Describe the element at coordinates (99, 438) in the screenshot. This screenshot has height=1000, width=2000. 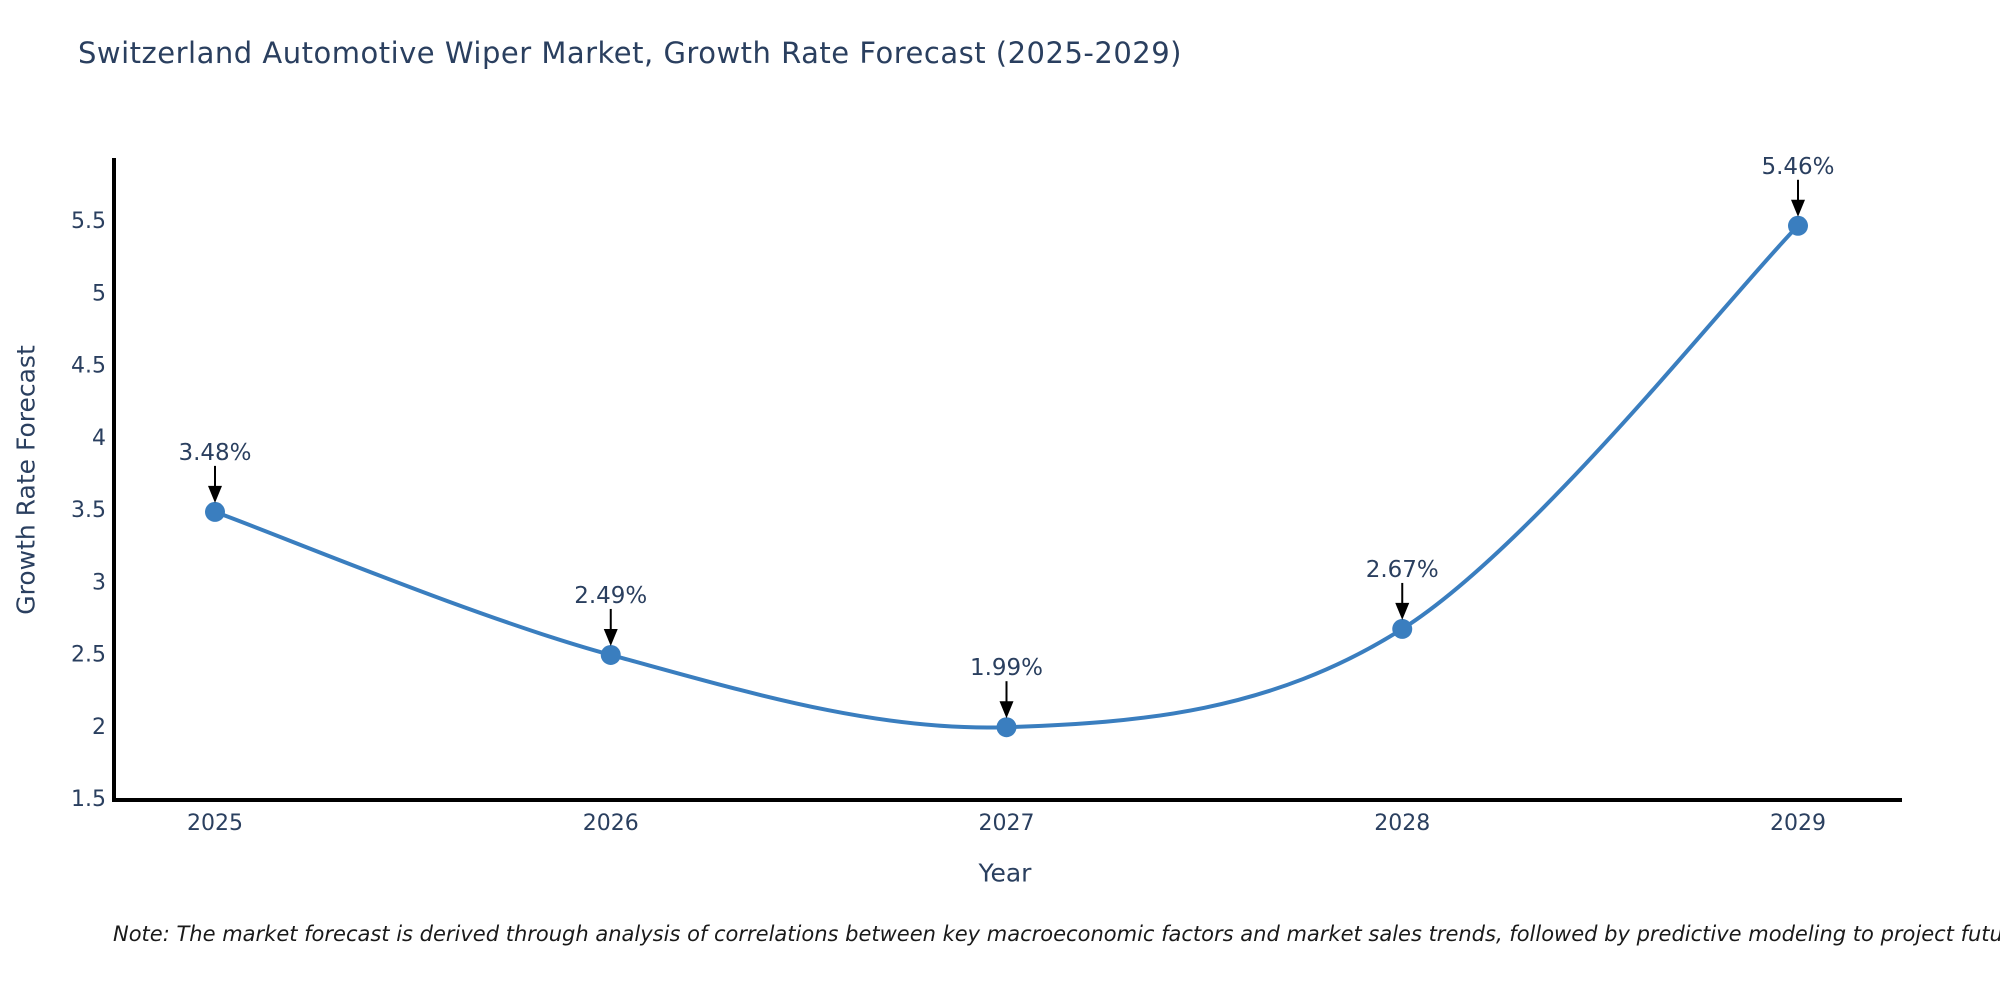
I see `y-tick-label: 4` at that location.